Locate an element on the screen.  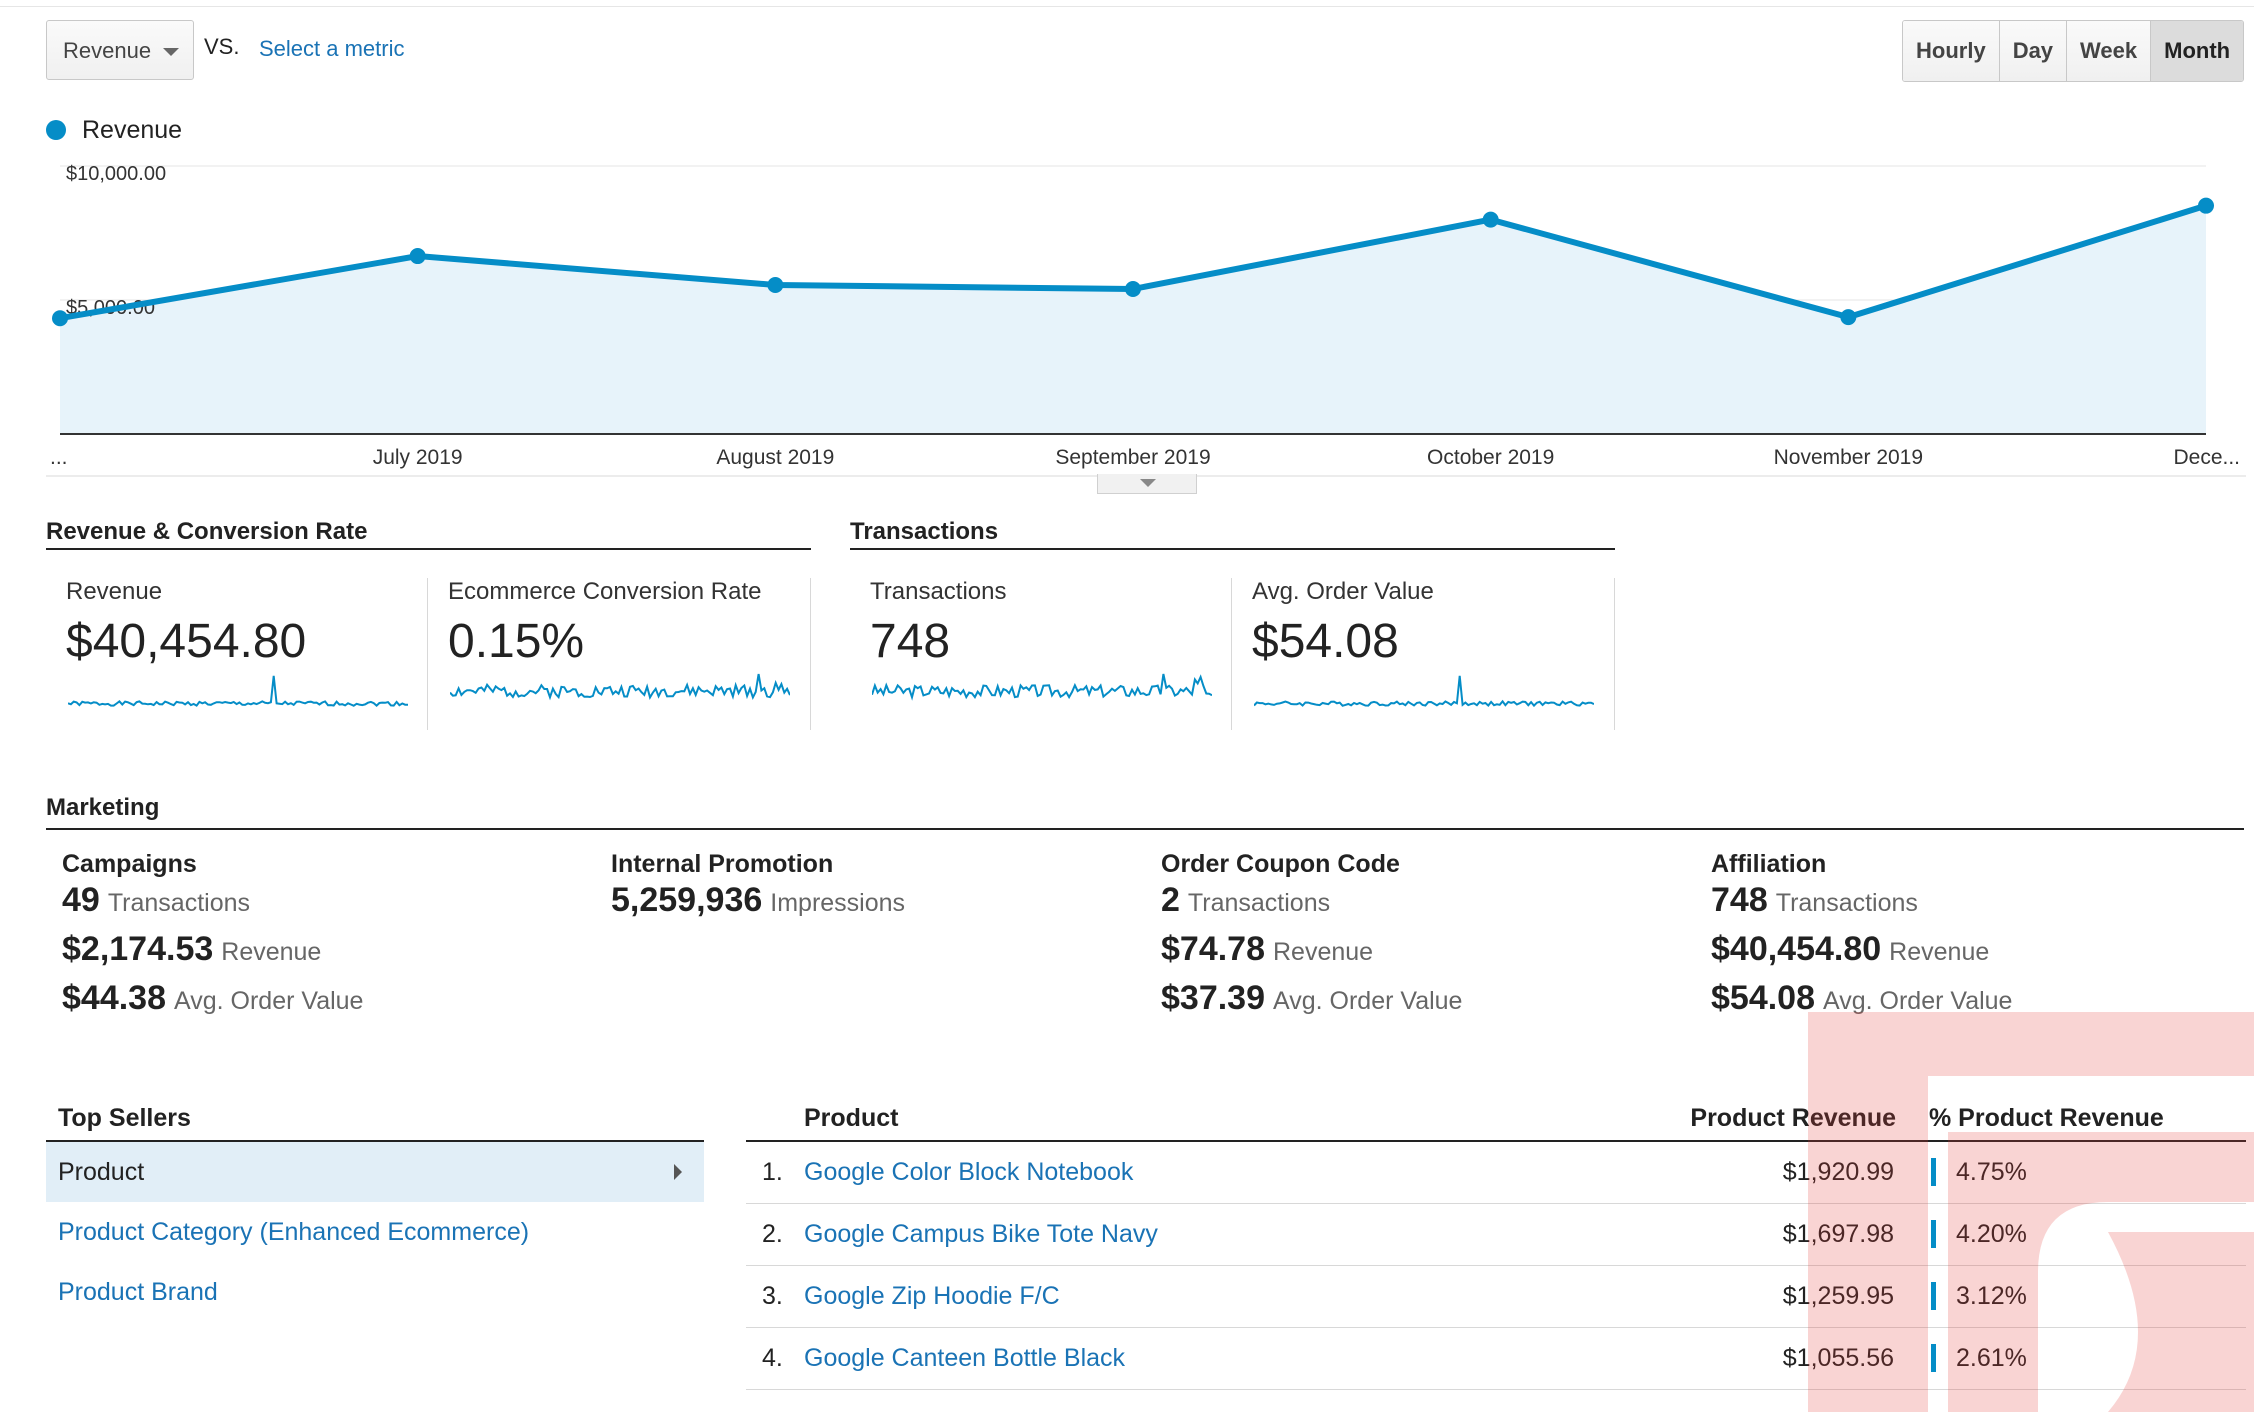
scorecard-value: $40,454.80 is located at coordinates (186, 641).